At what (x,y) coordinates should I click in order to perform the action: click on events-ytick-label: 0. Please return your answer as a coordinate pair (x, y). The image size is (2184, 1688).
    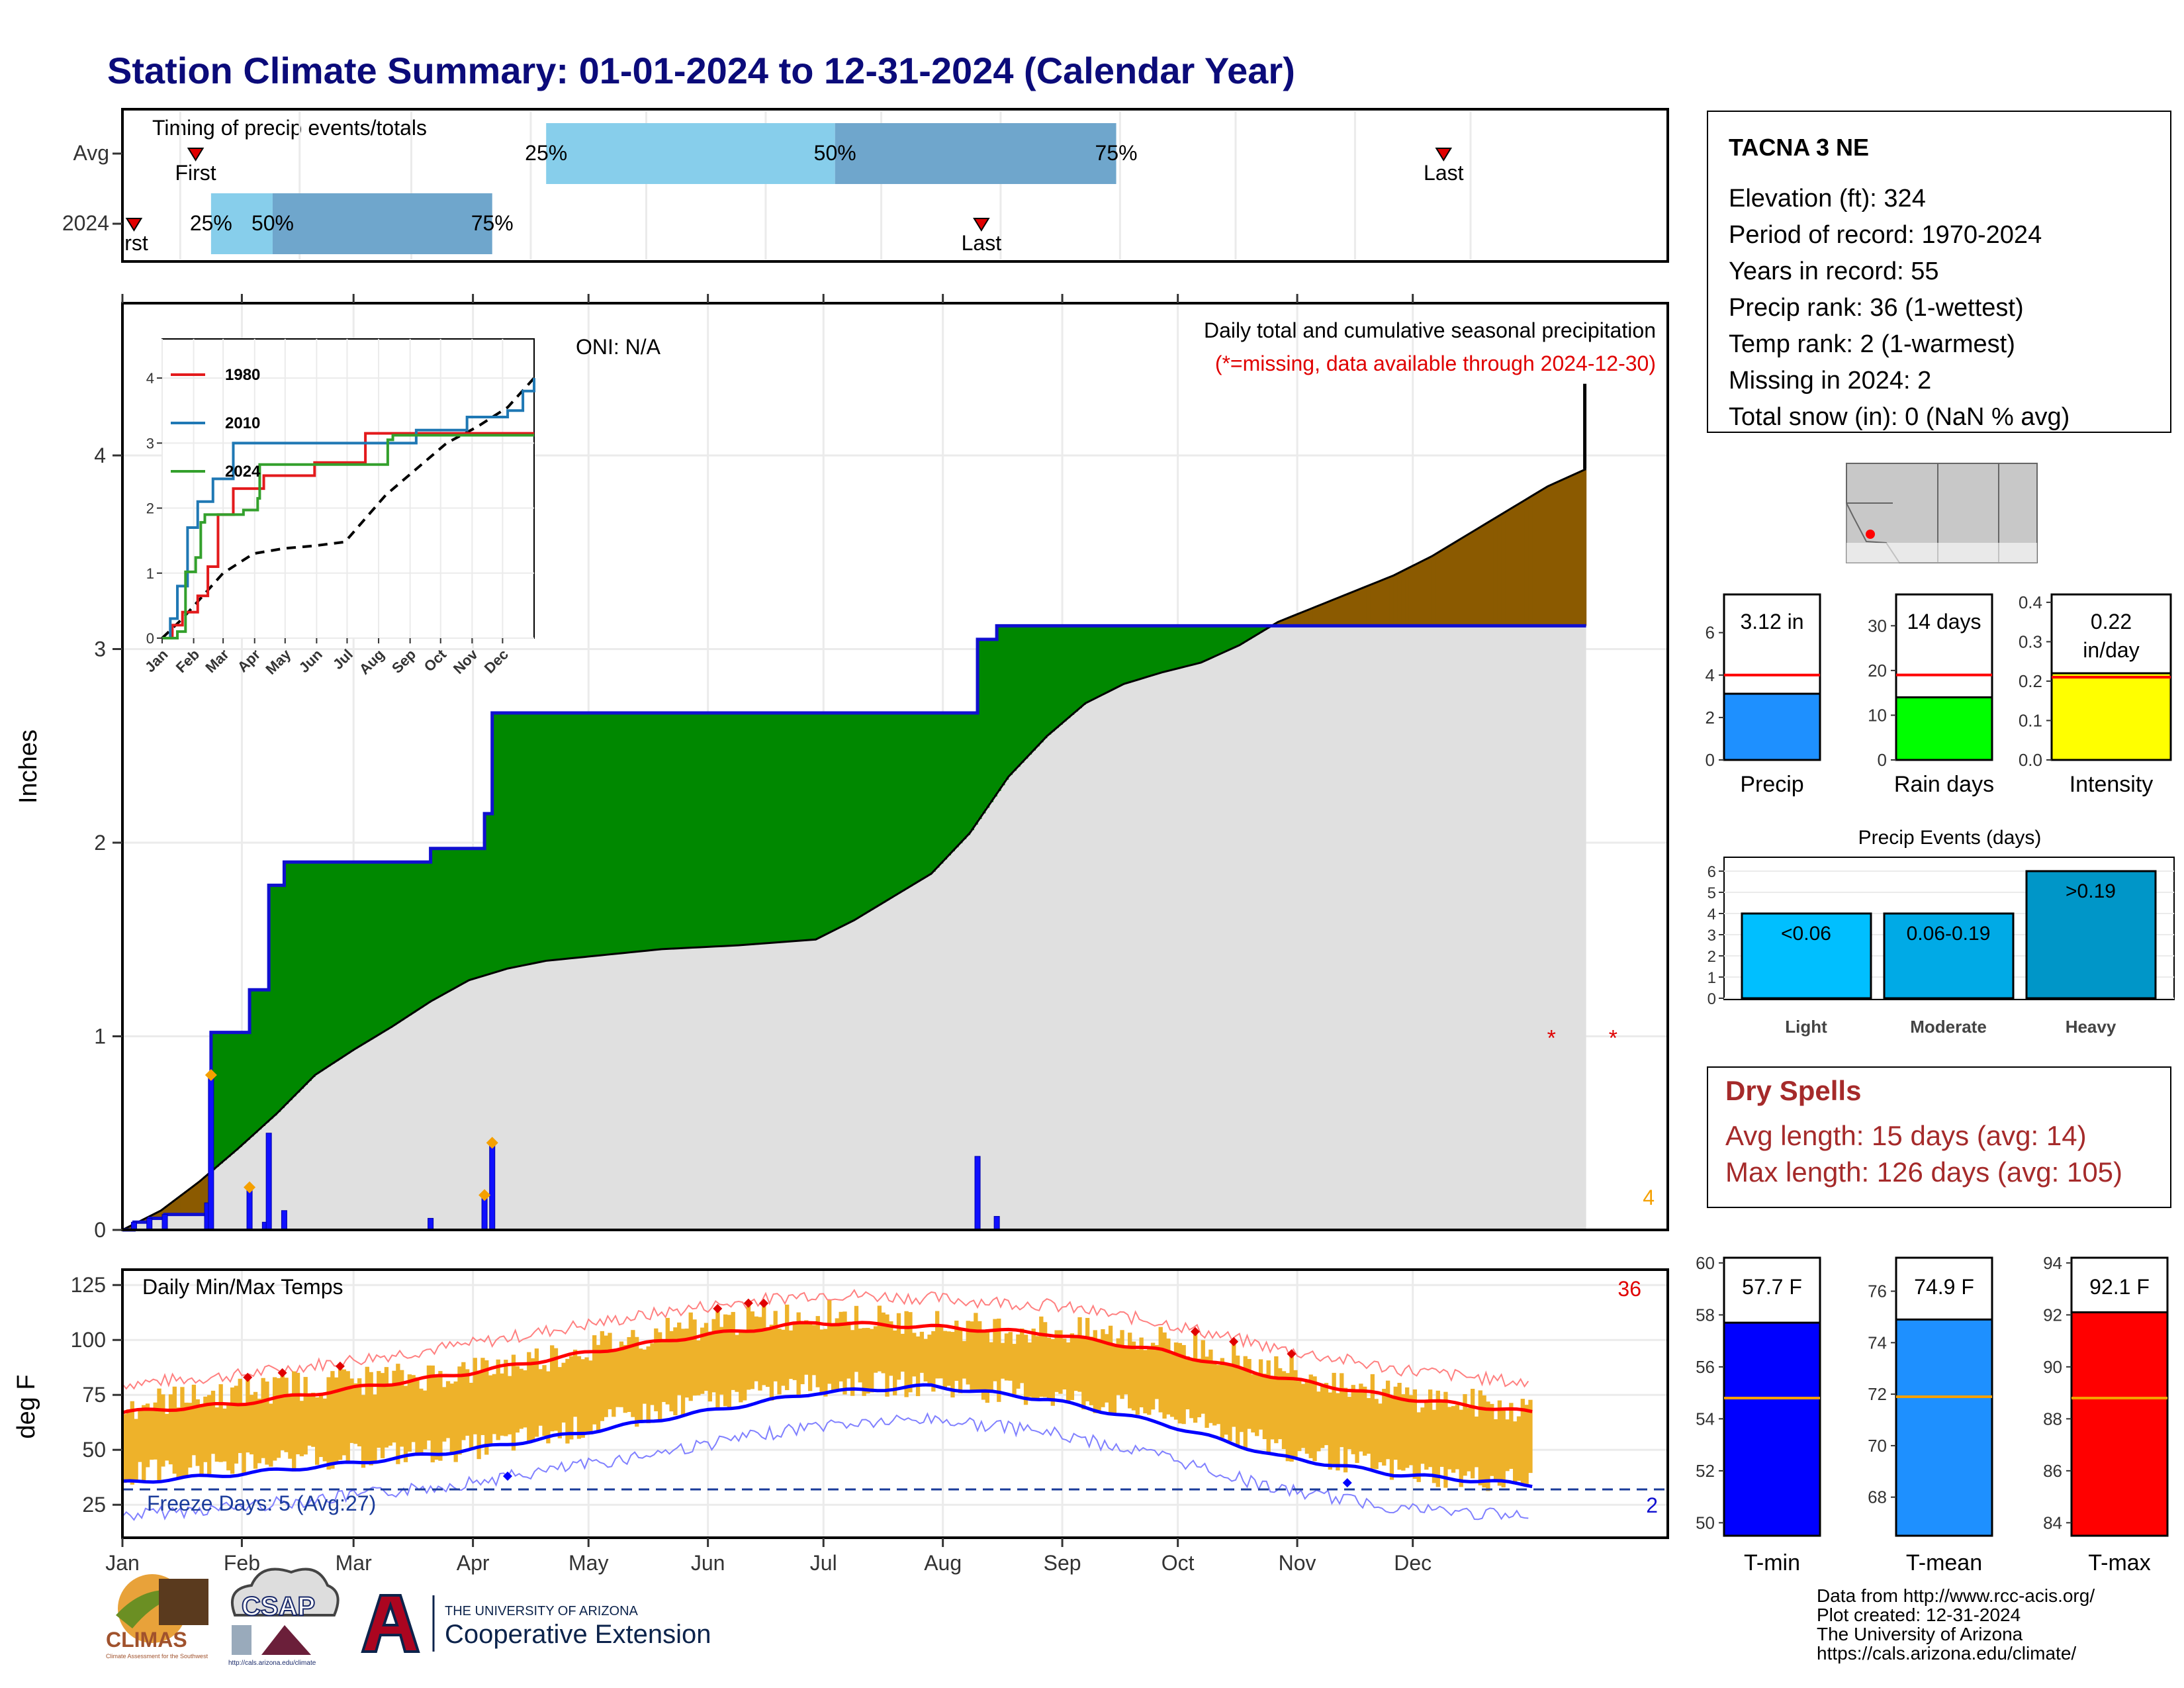
    Looking at the image, I should click on (1712, 999).